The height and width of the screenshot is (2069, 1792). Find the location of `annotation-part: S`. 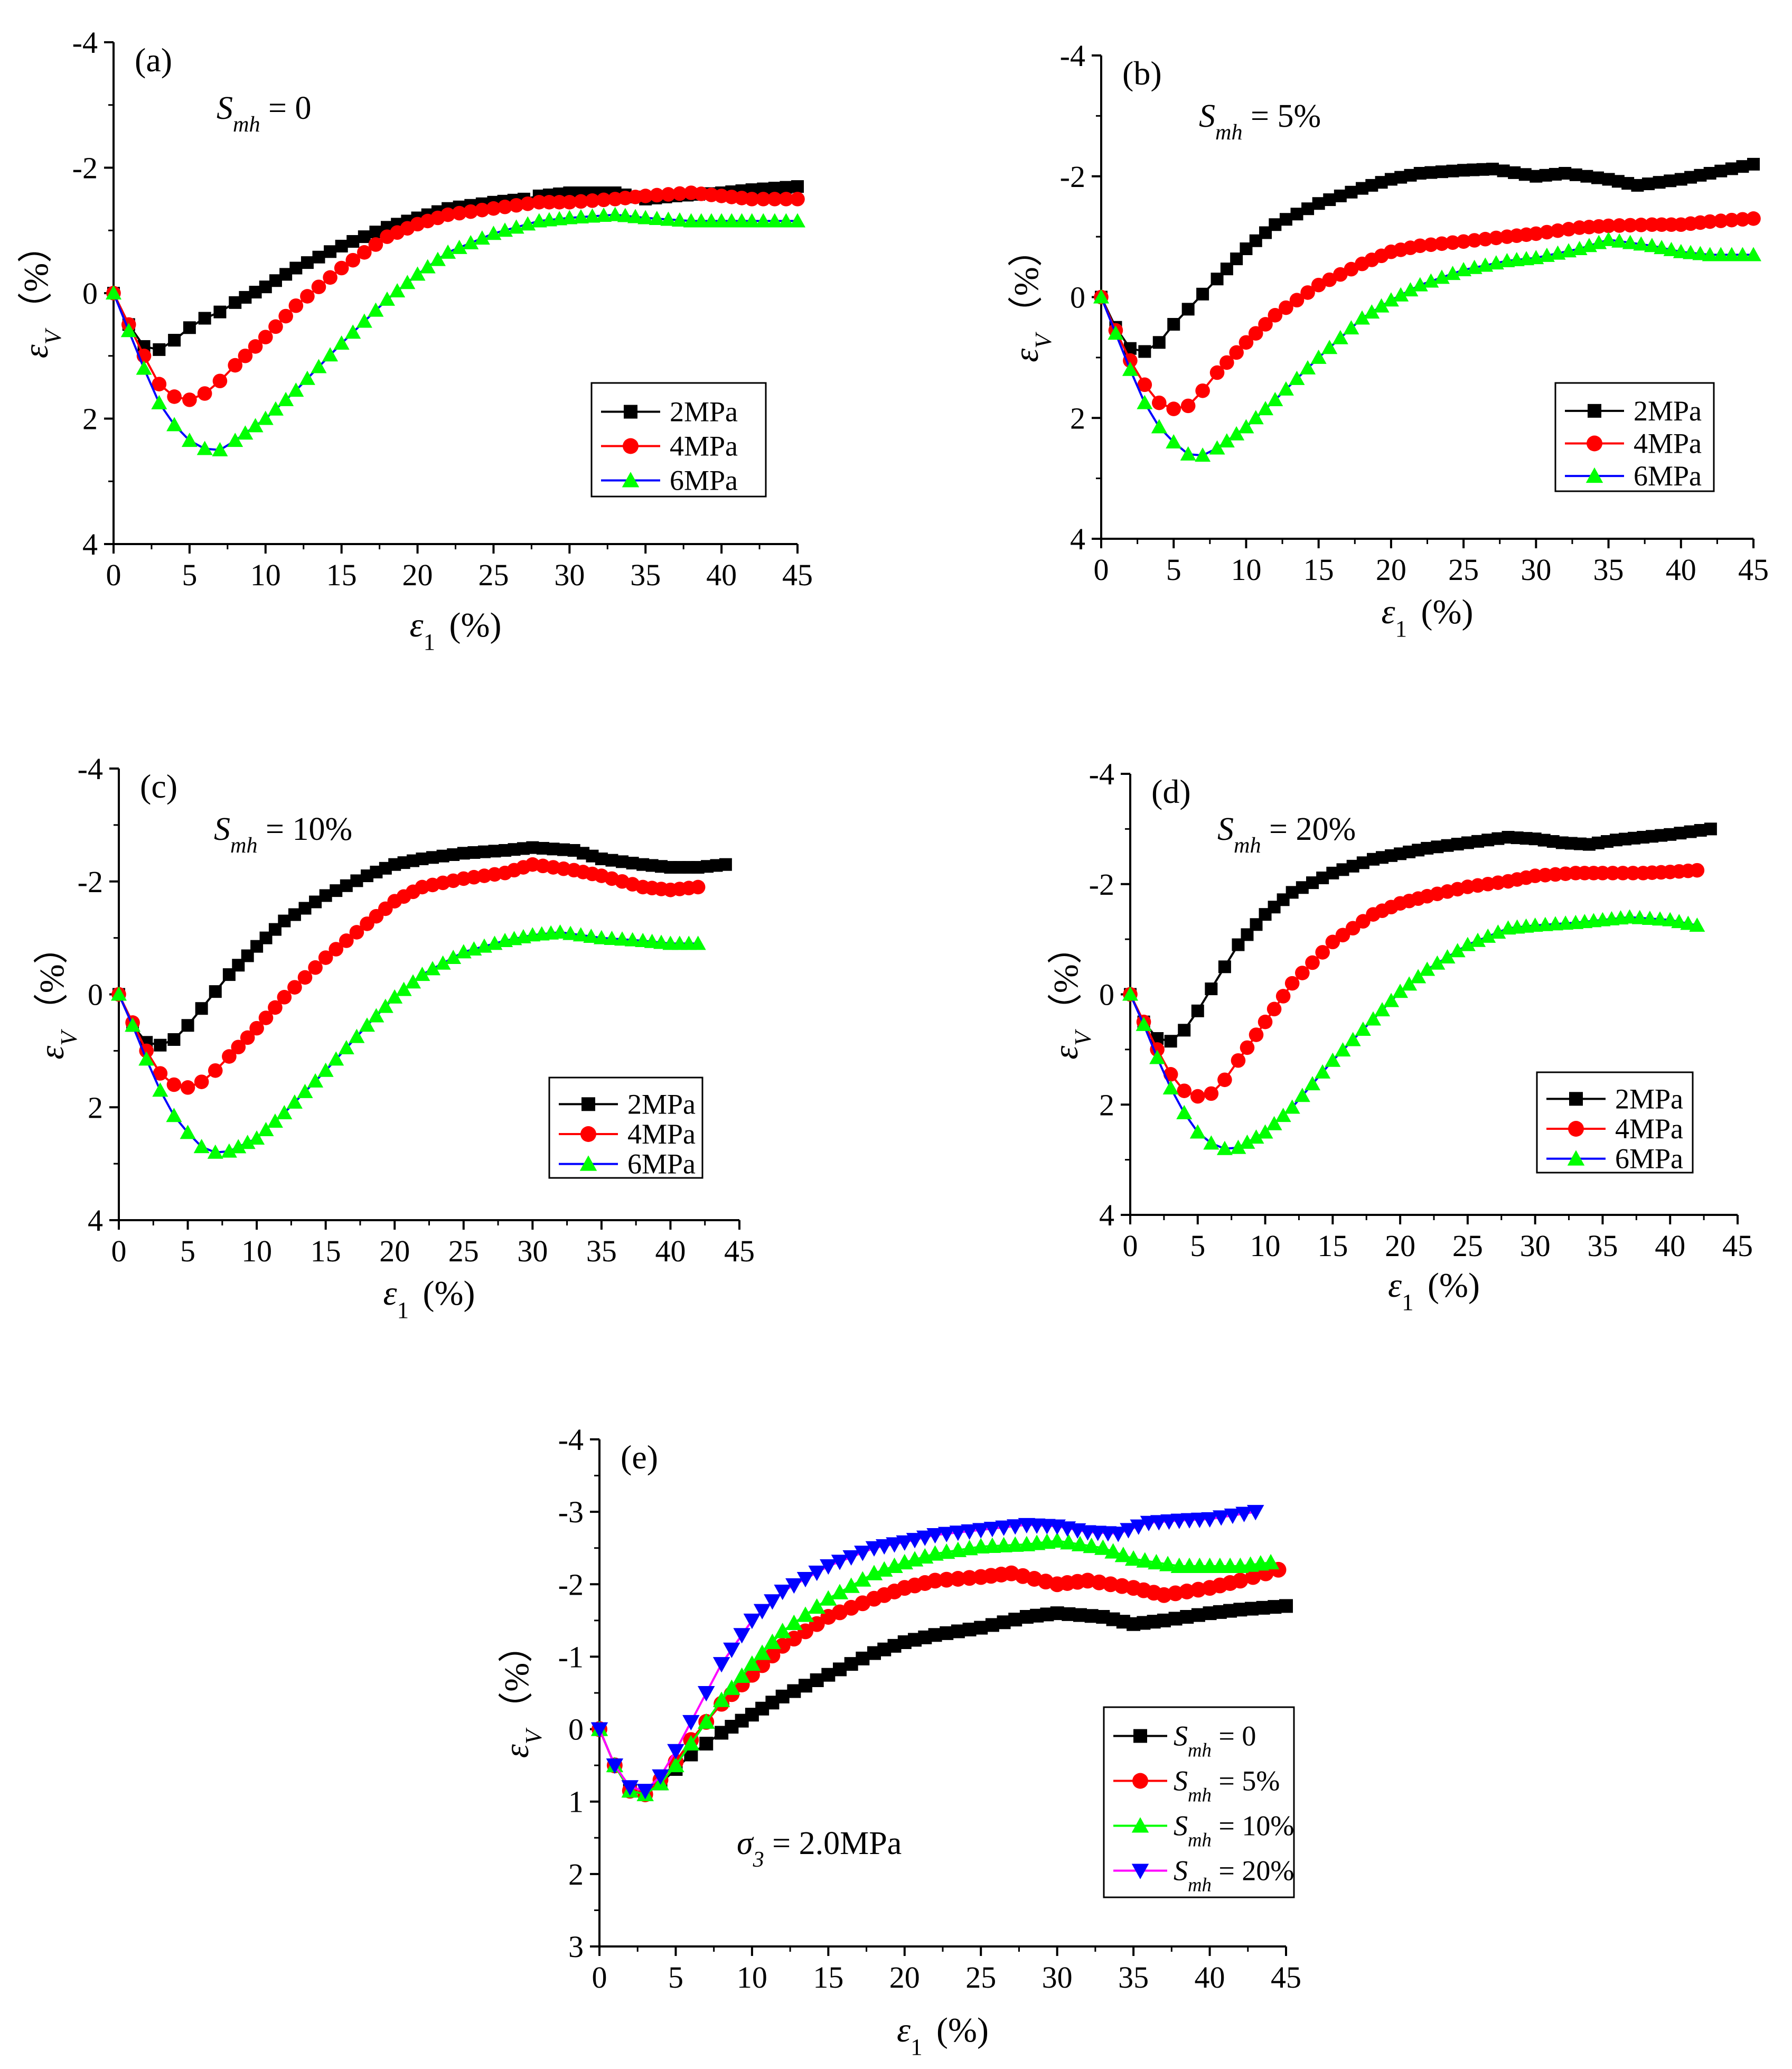

annotation-part: S is located at coordinates (1207, 116).